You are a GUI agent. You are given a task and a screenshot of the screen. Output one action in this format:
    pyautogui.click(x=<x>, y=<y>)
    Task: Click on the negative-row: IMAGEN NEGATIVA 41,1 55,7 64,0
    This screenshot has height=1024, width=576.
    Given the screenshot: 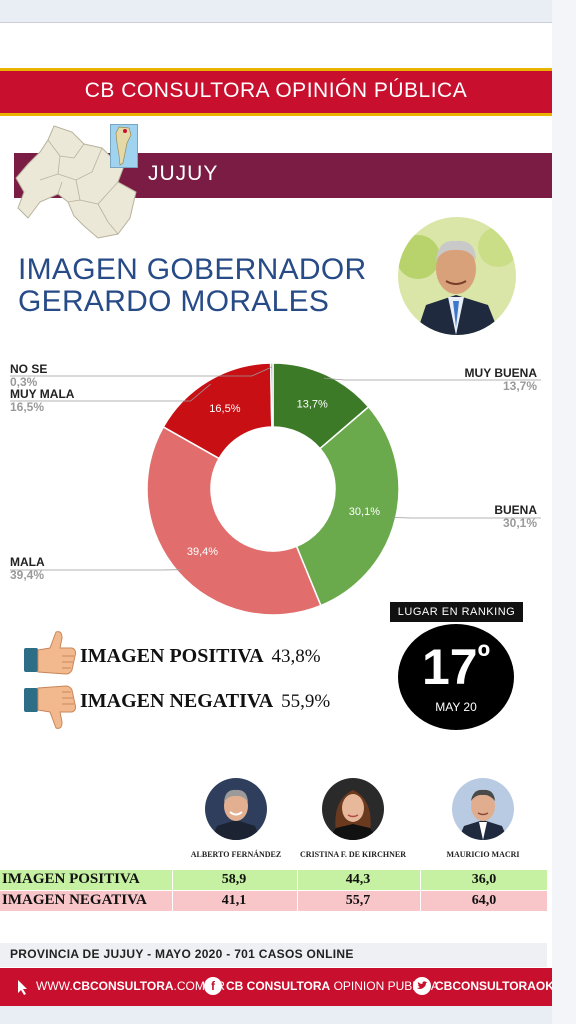 What is the action you would take?
    pyautogui.click(x=273, y=901)
    